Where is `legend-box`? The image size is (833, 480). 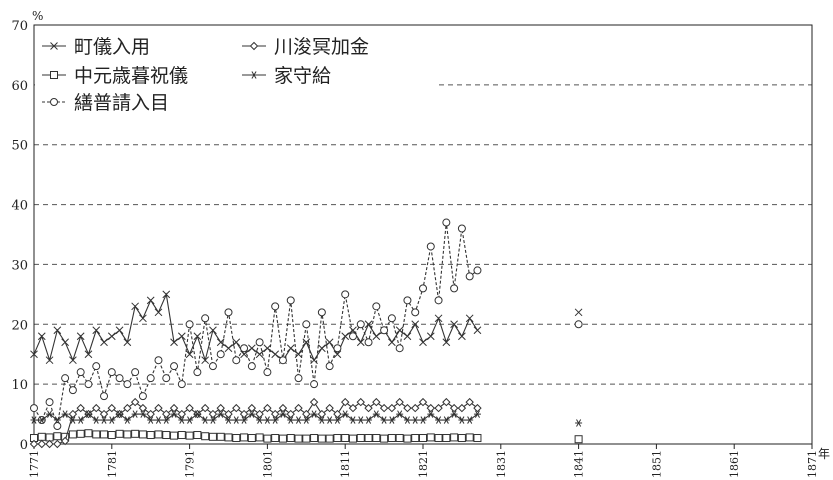 legend-box is located at coordinates (235, 72).